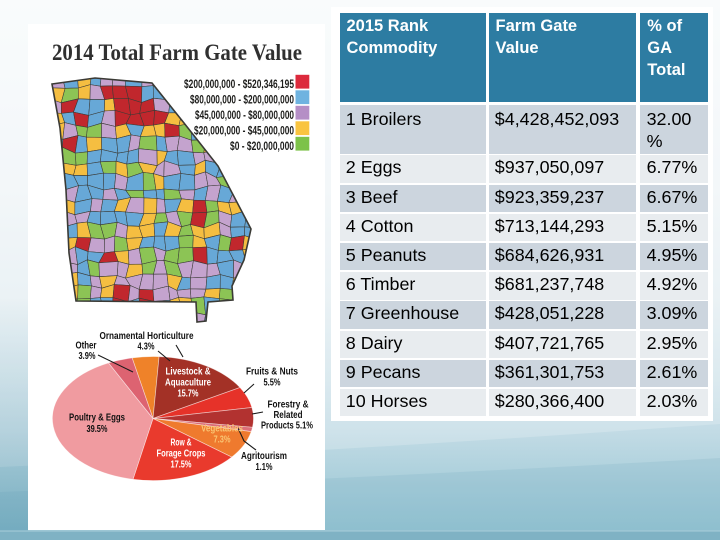 Image resolution: width=720 pixels, height=540 pixels. What do you see at coordinates (288, 405) in the screenshot?
I see `svg-text: Forestry &` at bounding box center [288, 405].